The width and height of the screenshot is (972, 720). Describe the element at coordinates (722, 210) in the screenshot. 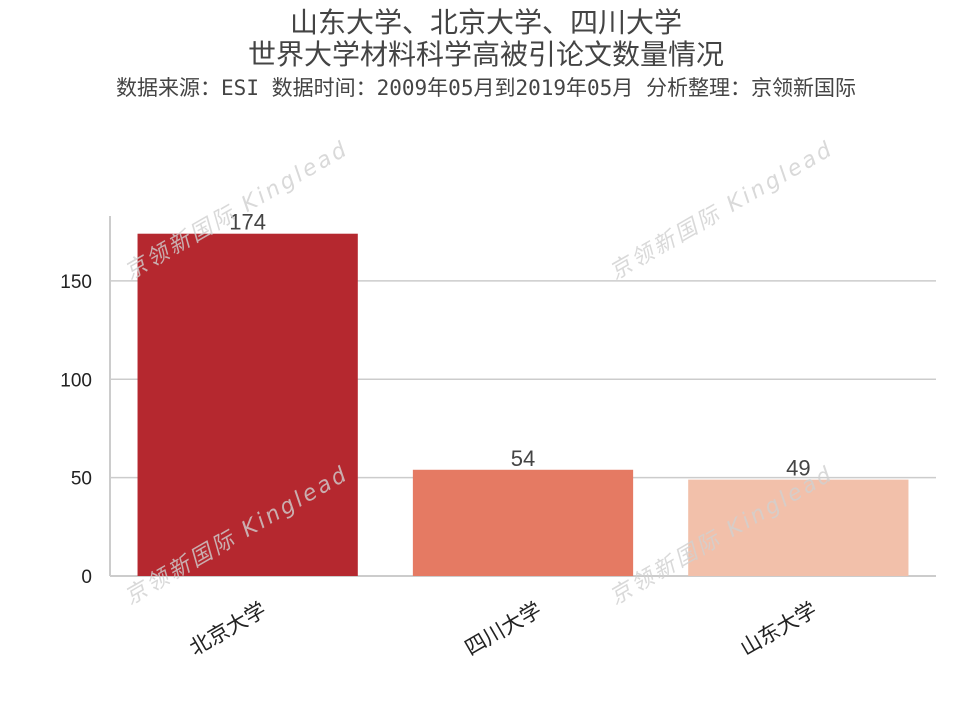

I see `watermark-text: 京领新国际 Kinglead` at that location.